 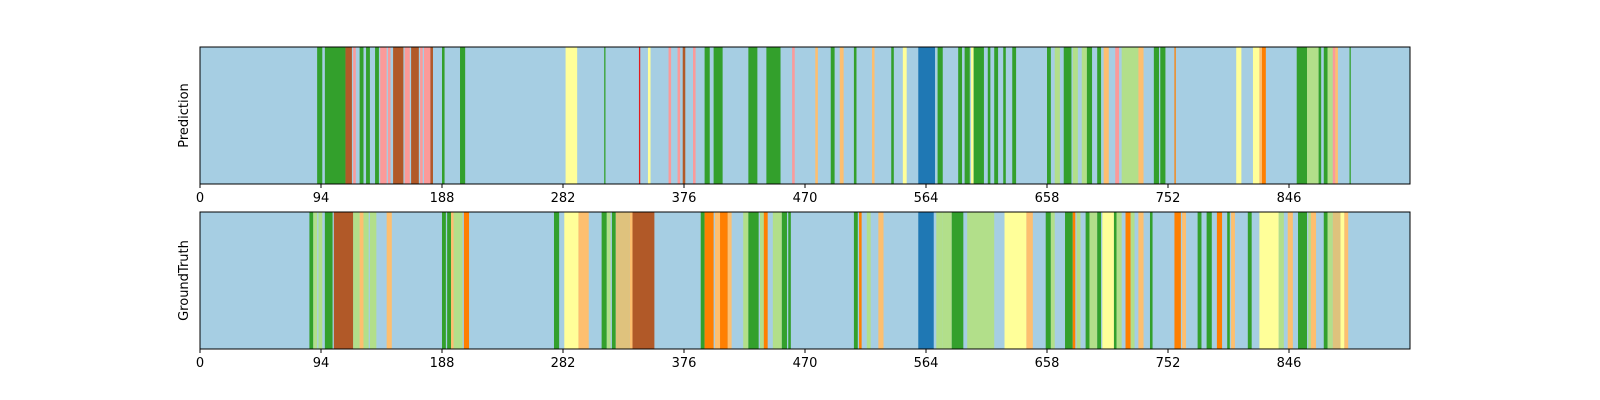 What do you see at coordinates (926, 363) in the screenshot?
I see `x-tick-label-564: 564` at bounding box center [926, 363].